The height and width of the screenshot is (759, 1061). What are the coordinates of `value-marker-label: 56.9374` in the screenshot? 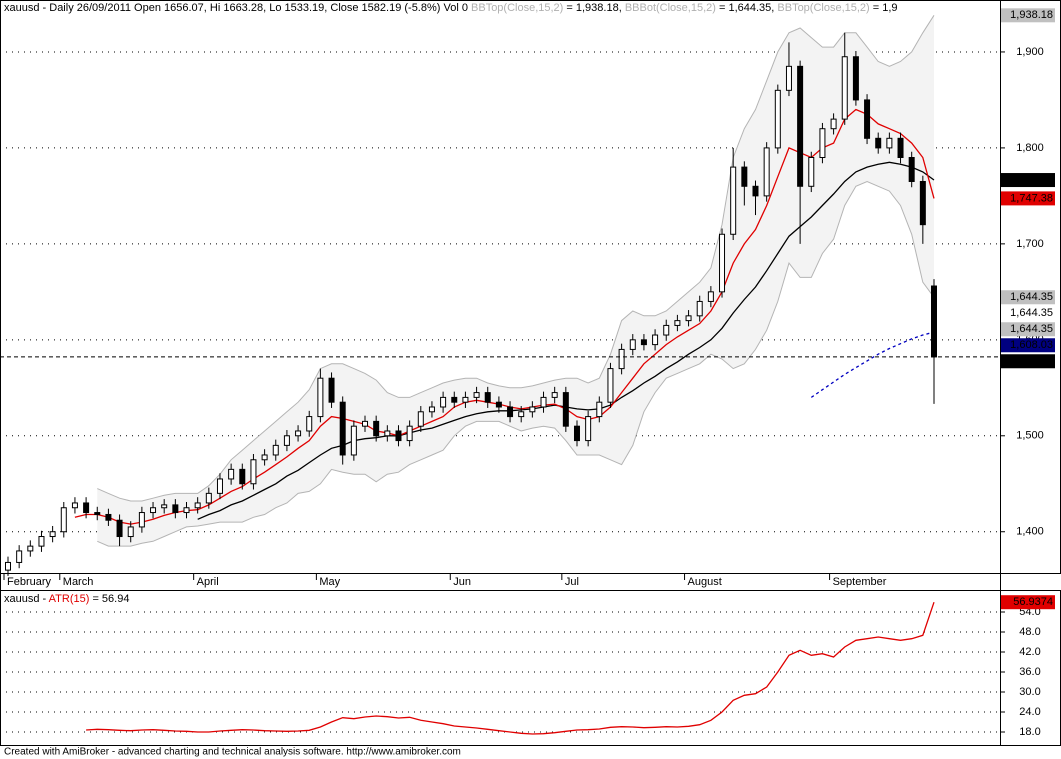 It's located at (1033, 602).